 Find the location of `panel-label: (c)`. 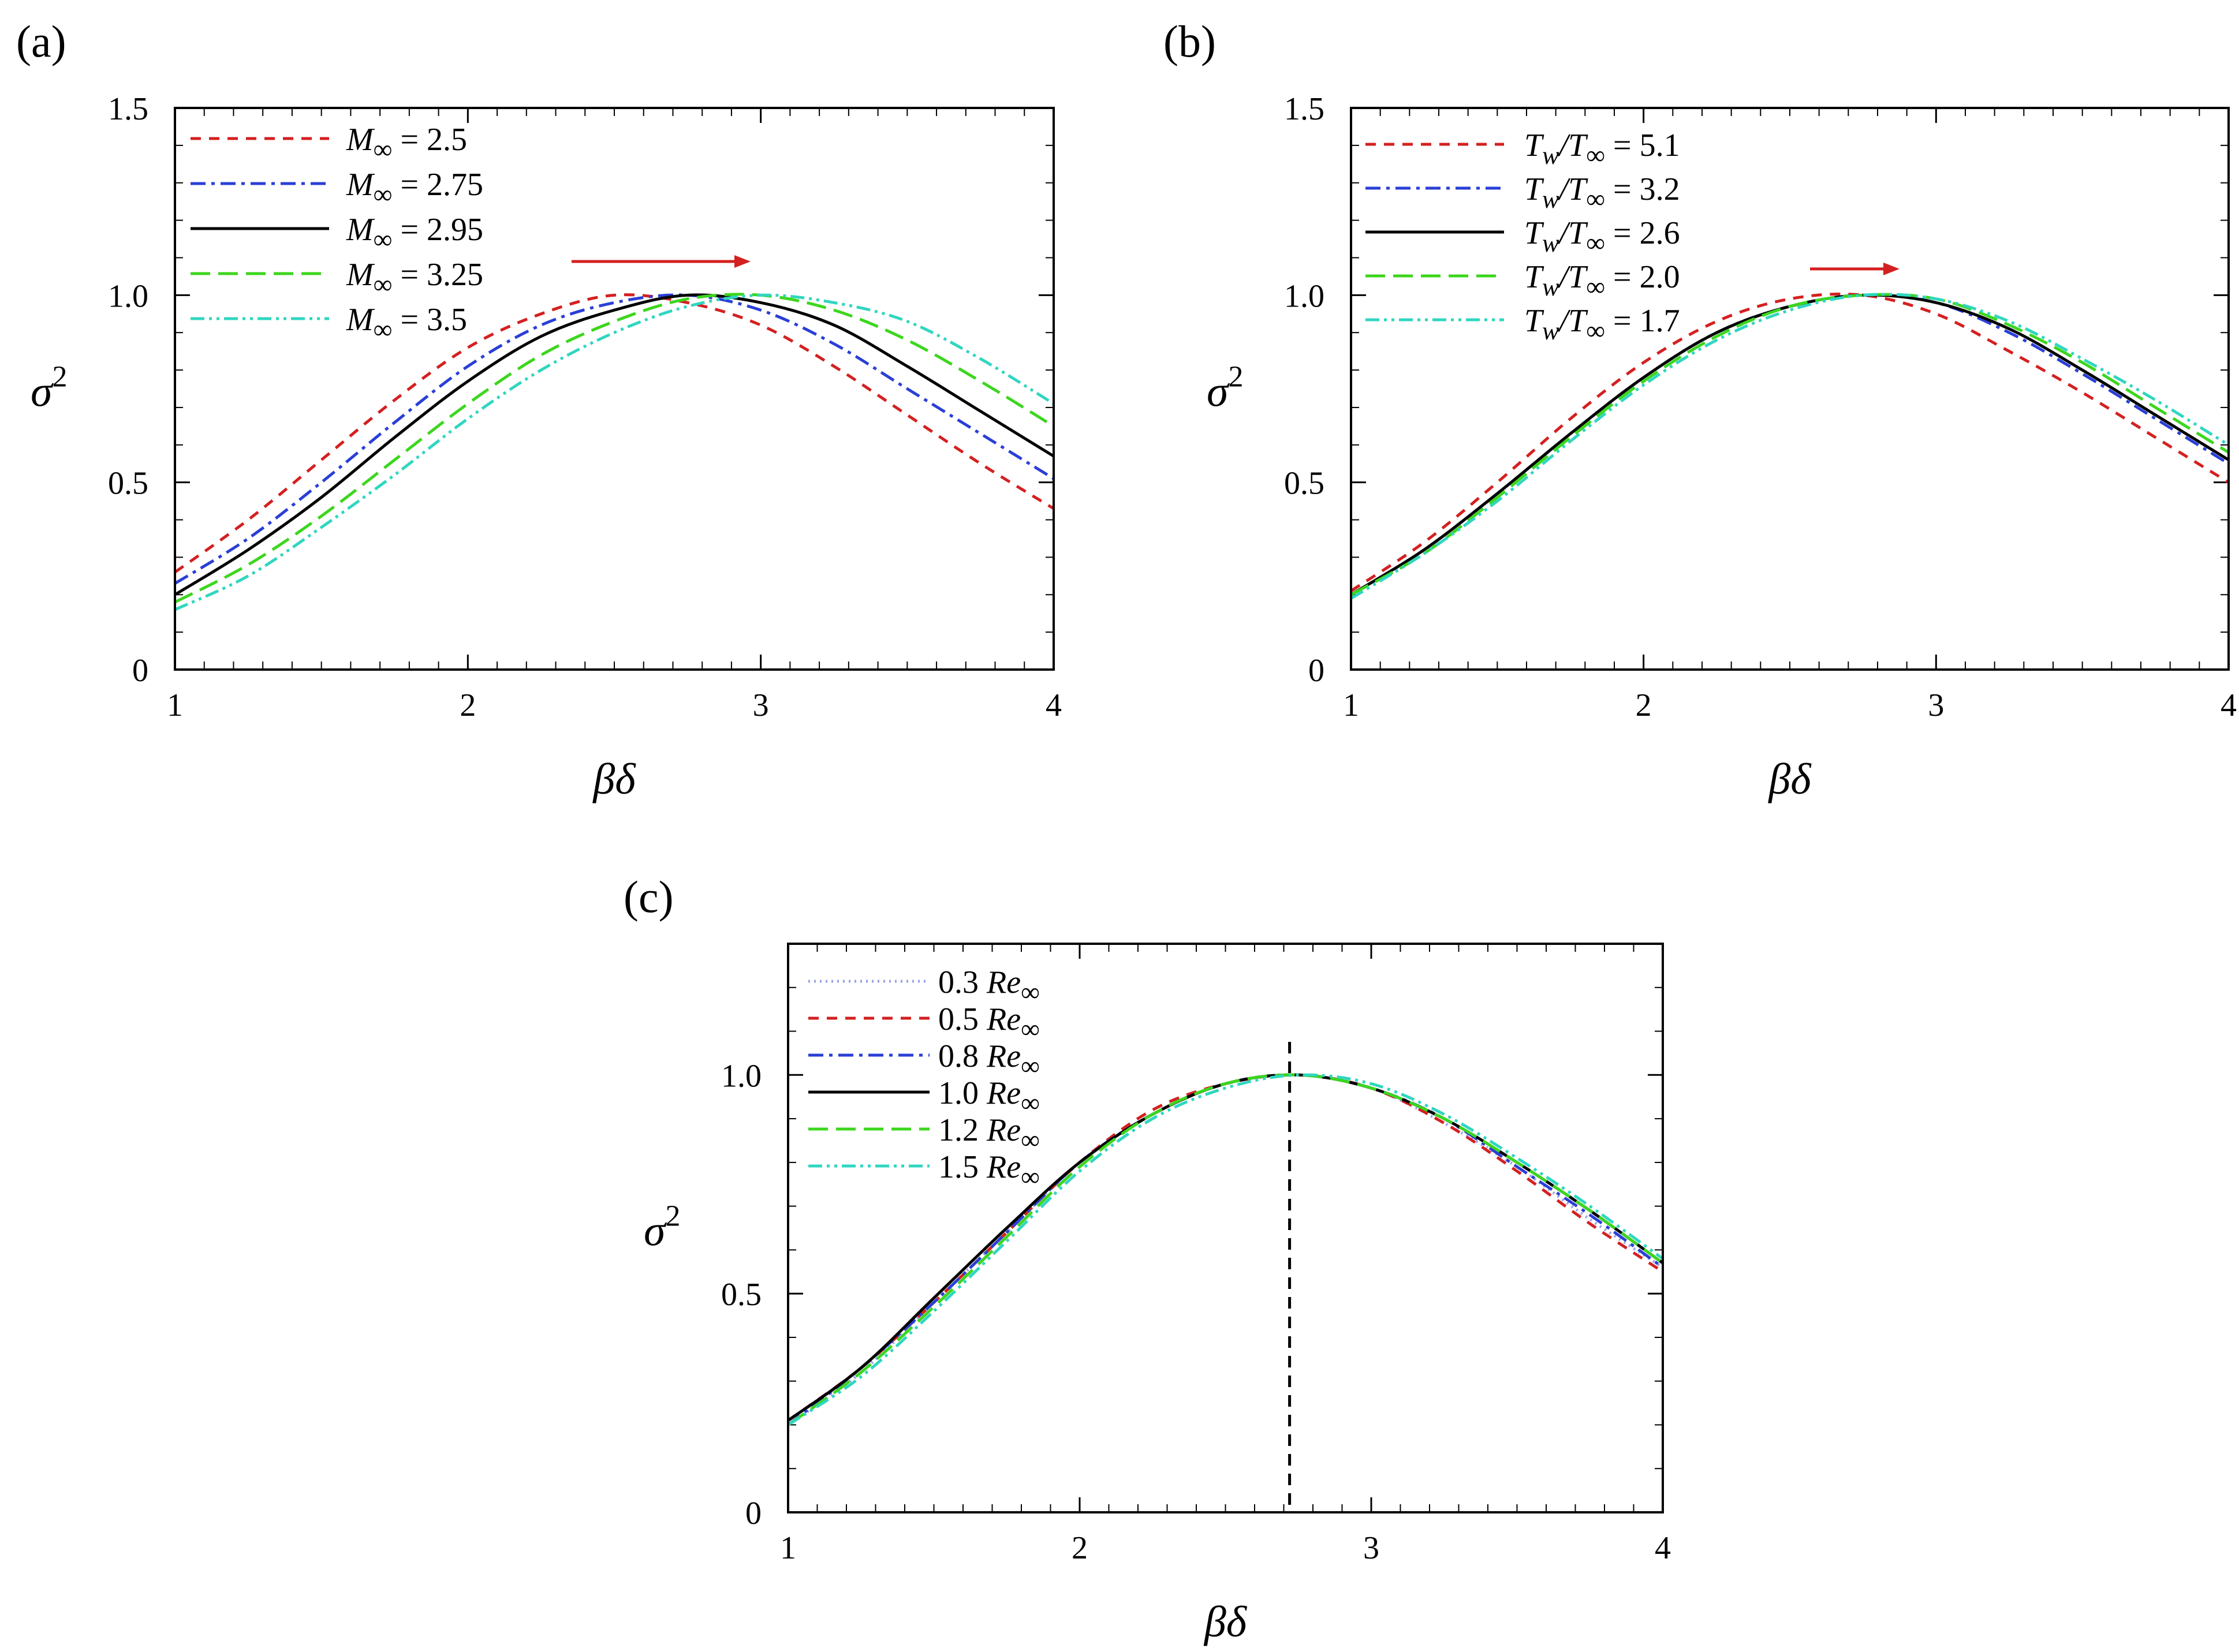

panel-label: (c) is located at coordinates (649, 897).